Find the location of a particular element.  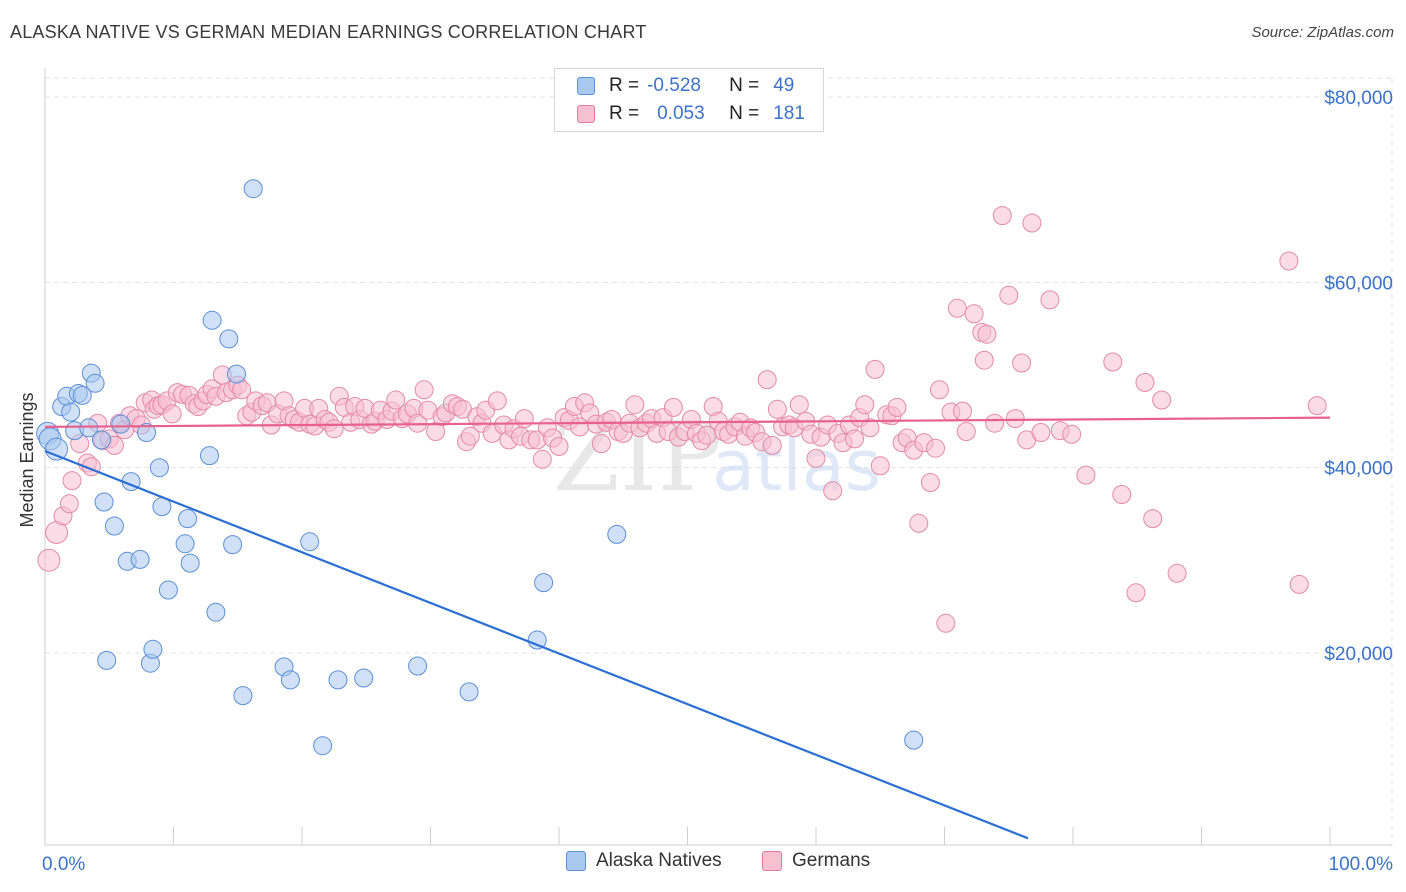

n-label: N = is located at coordinates (744, 85).